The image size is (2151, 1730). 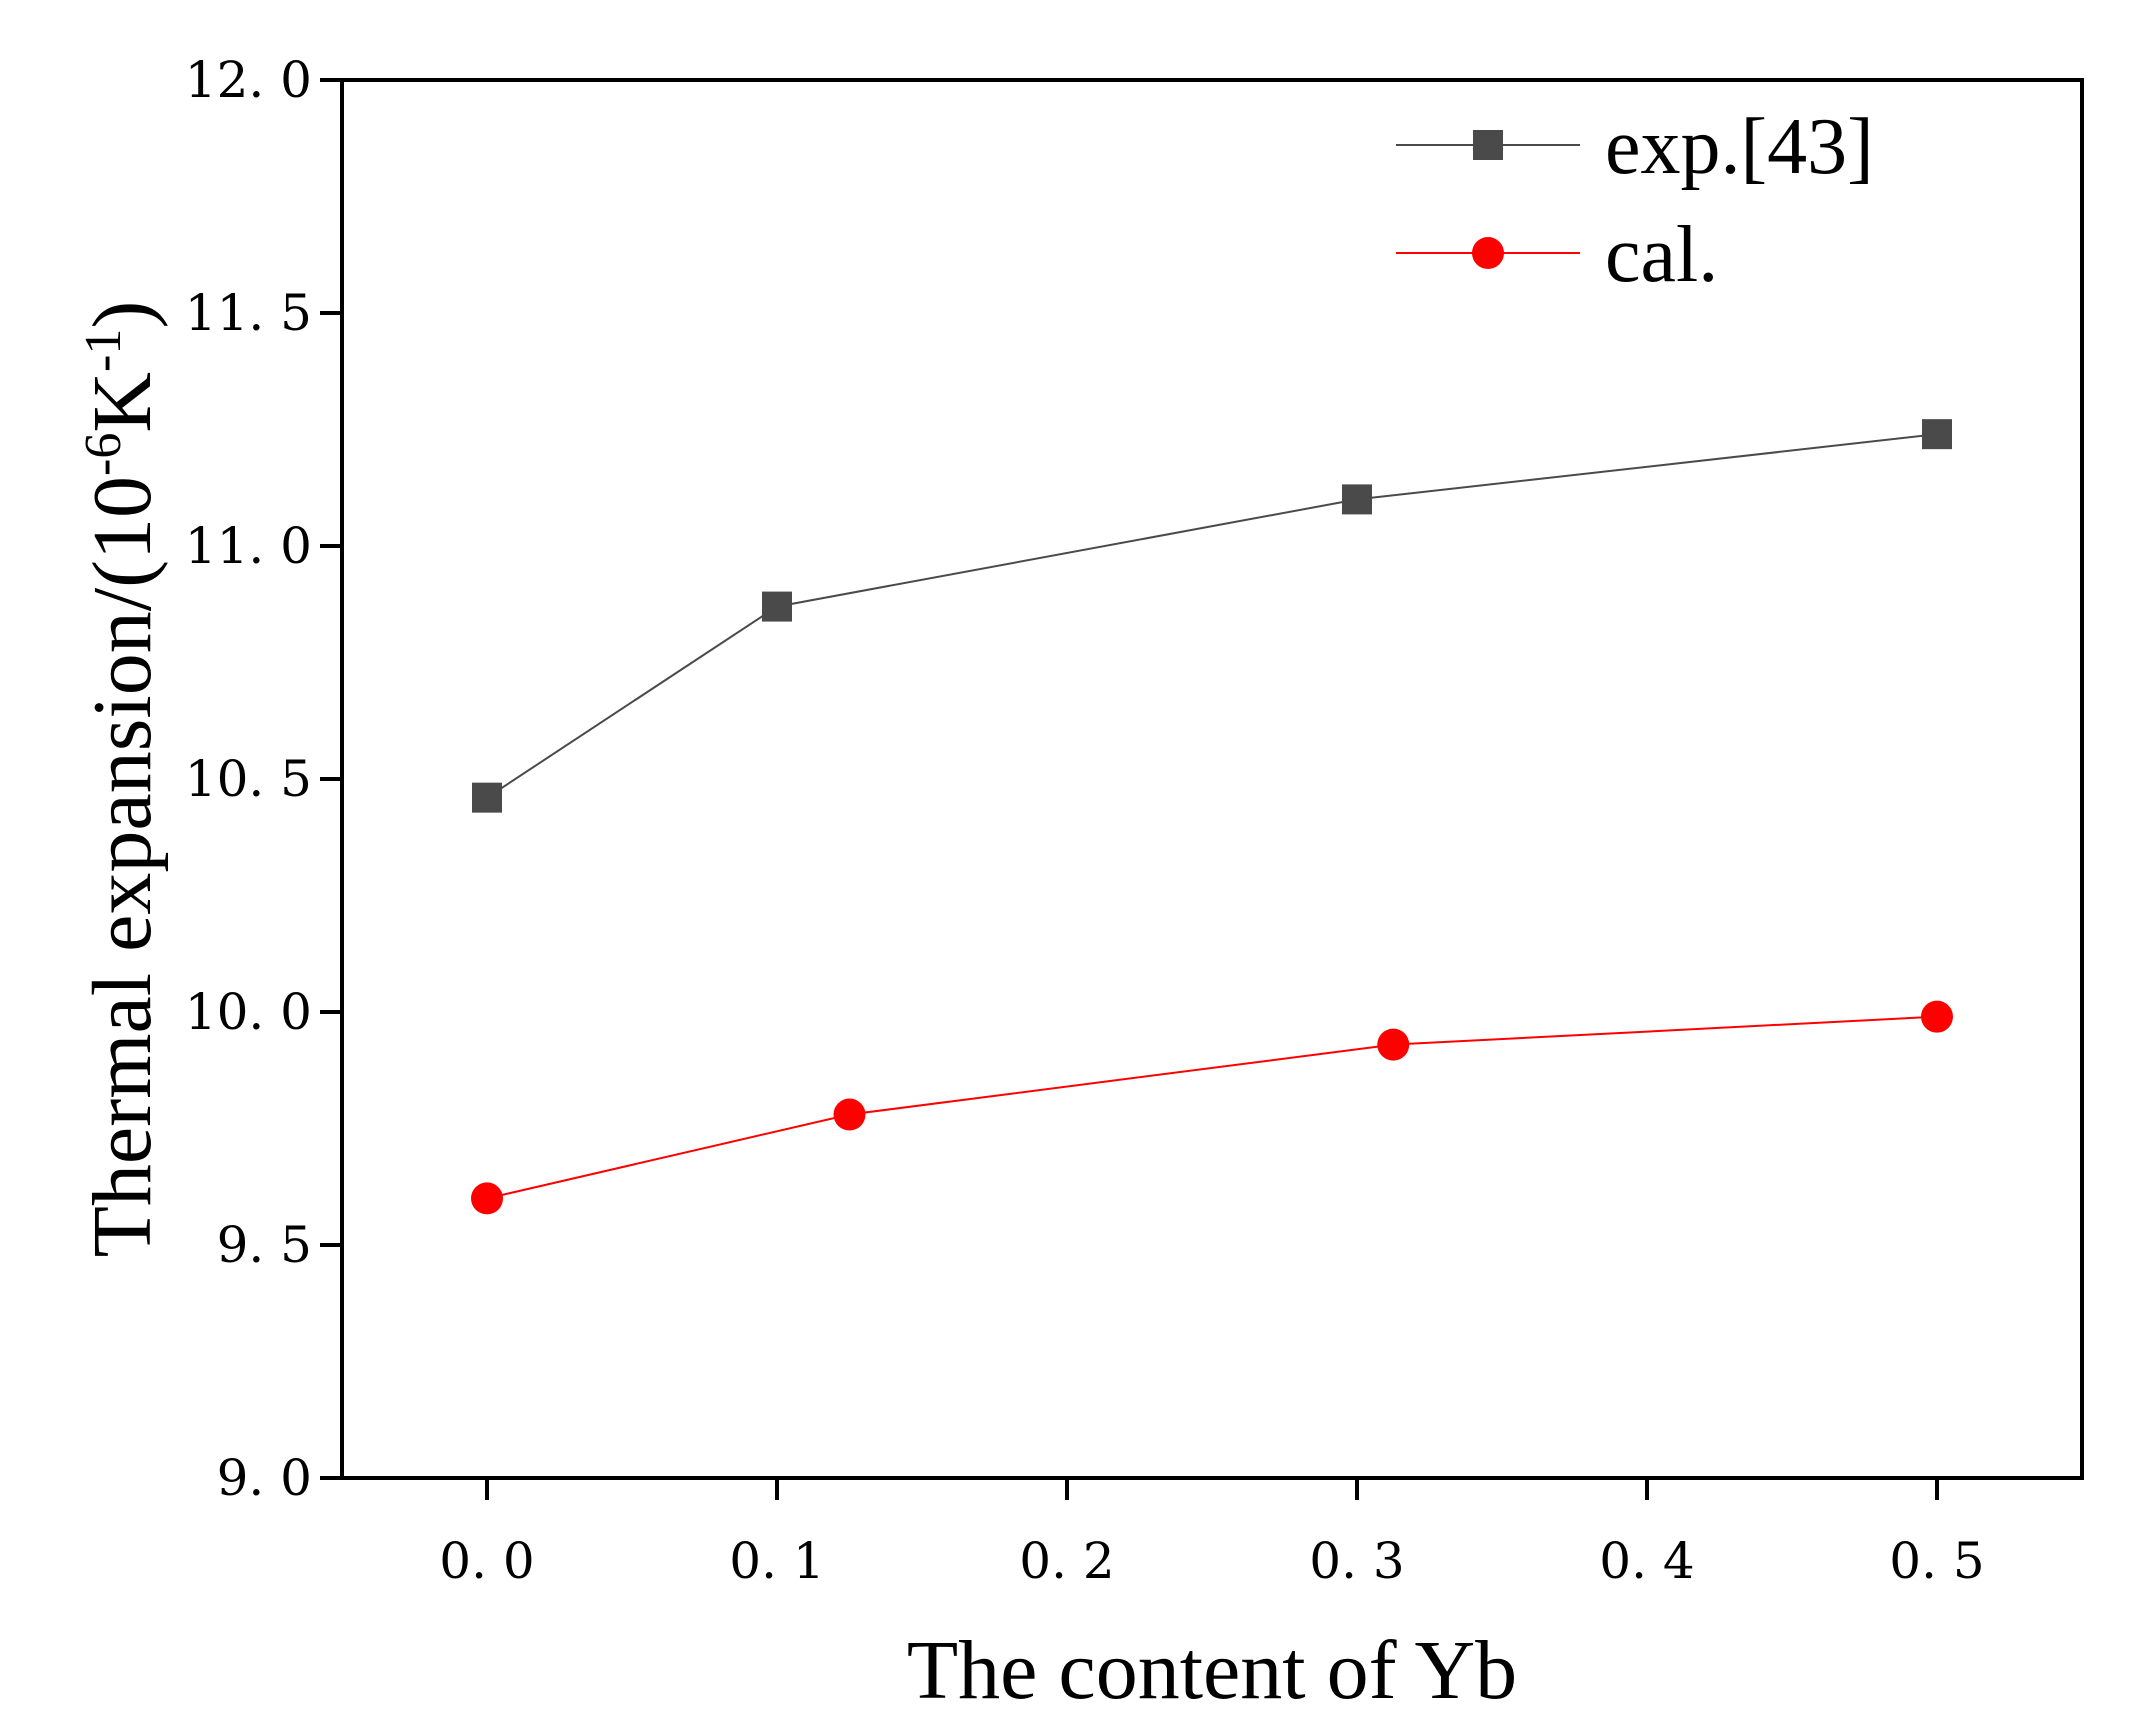 What do you see at coordinates (122, 315) in the screenshot?
I see `y-axis-title-end: )` at bounding box center [122, 315].